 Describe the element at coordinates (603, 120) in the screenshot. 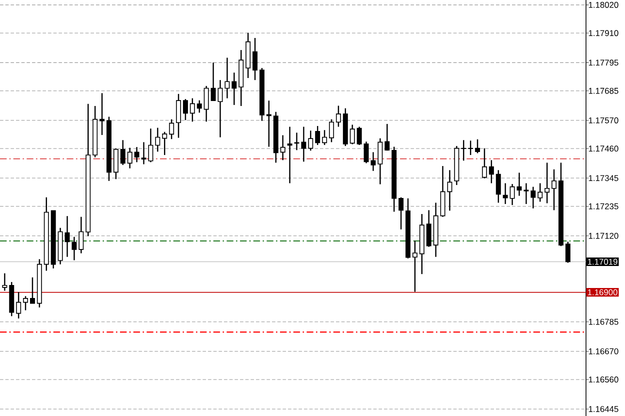

I see `y-tick-label: 1.17570` at that location.